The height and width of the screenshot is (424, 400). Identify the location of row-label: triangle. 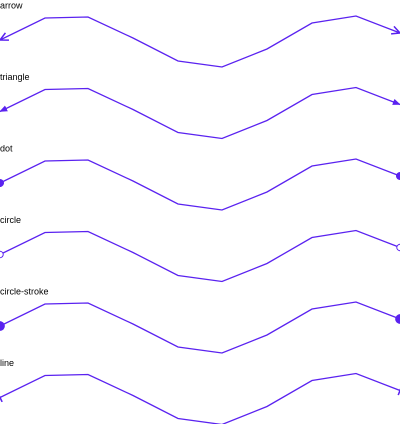
(15, 77).